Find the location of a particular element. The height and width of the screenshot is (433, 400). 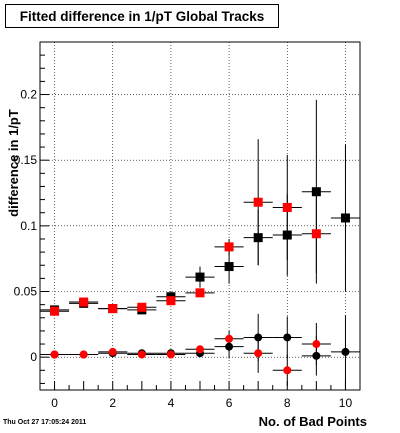

y-axis-label: difference in 1/pT is located at coordinates (13, 163).